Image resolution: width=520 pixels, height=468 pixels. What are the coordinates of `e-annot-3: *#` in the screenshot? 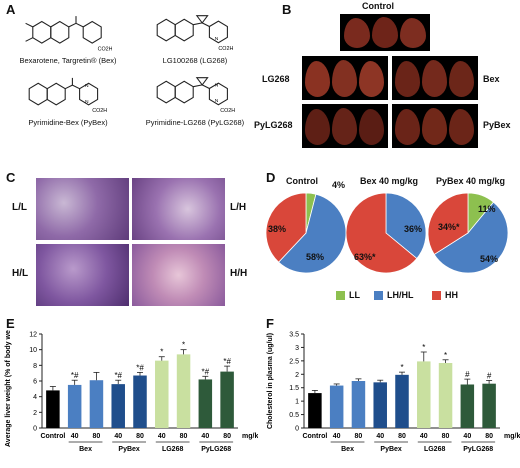 It's located at (118, 375).